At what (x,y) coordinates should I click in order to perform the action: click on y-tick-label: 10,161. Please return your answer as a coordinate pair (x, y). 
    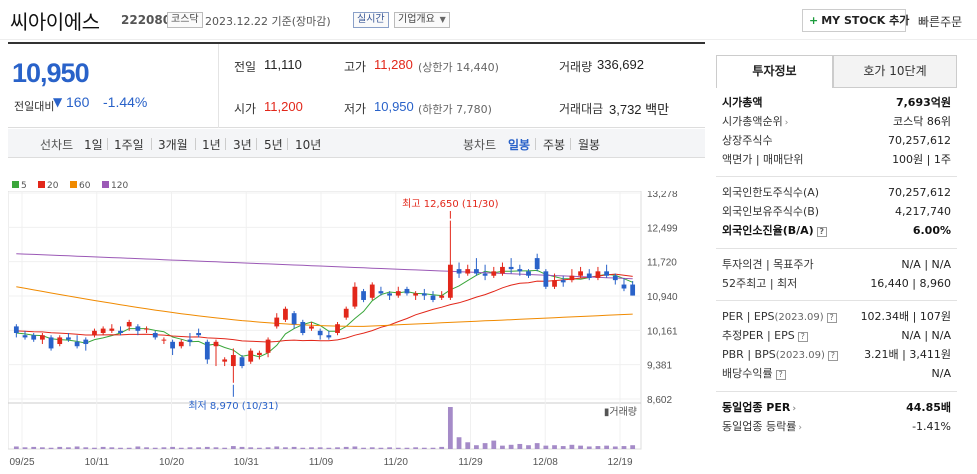
    Looking at the image, I should click on (662, 331).